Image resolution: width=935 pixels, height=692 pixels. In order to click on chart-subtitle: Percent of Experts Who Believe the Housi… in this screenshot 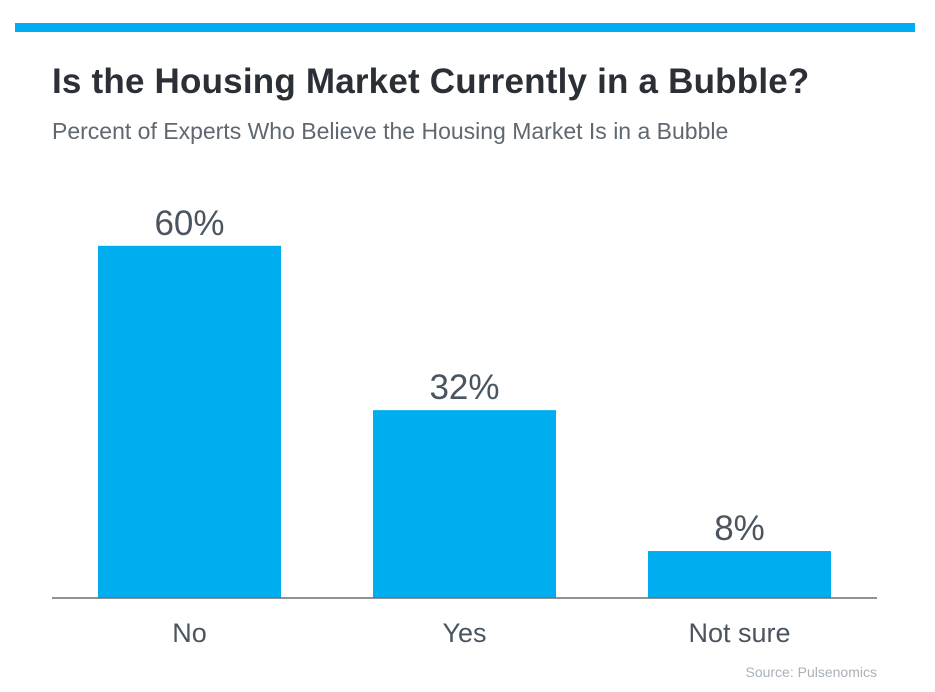, I will do `click(390, 131)`.